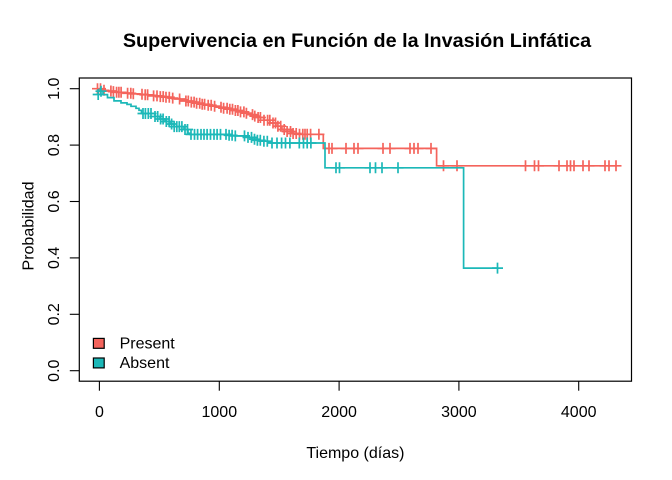  Describe the element at coordinates (459, 412) in the screenshot. I see `svg-text: 3000` at that location.